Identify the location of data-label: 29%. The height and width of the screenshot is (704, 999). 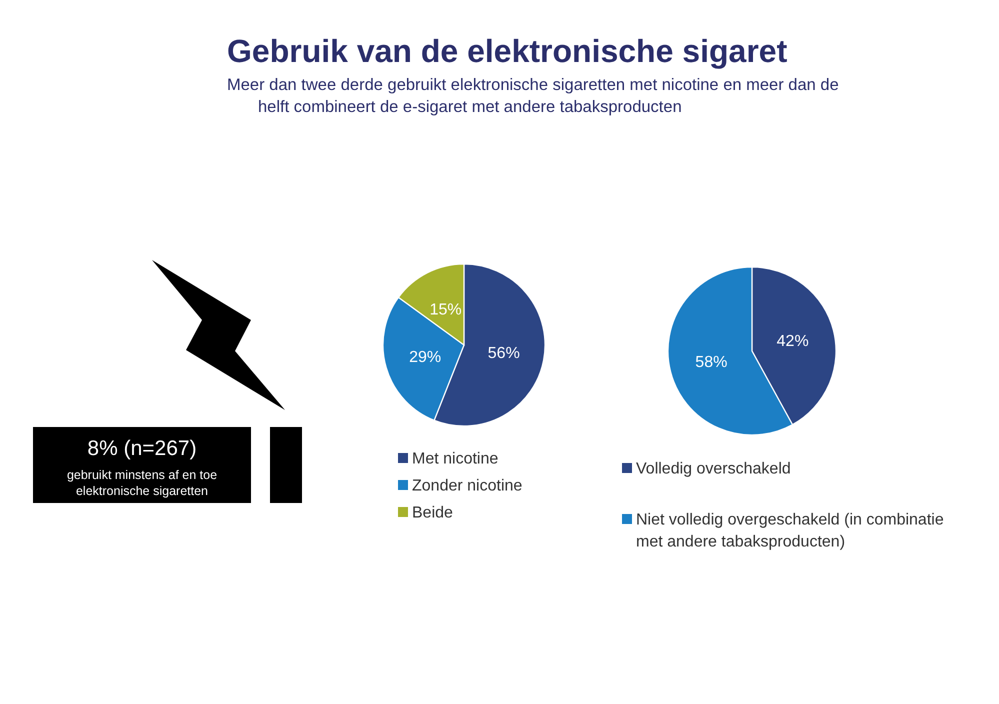
(425, 357).